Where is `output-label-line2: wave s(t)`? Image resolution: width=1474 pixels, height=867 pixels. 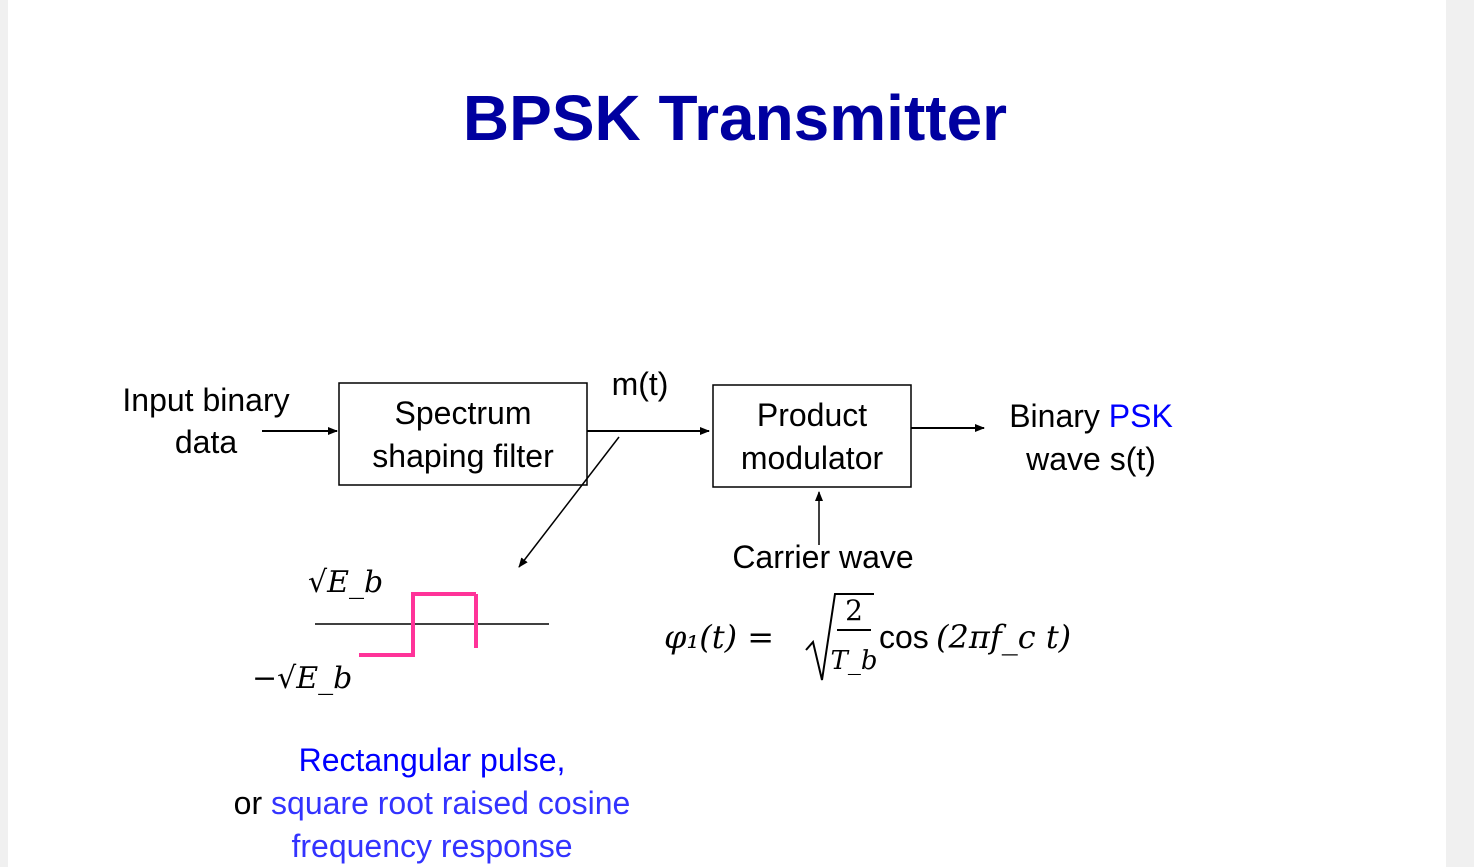 output-label-line2: wave s(t) is located at coordinates (1090, 459).